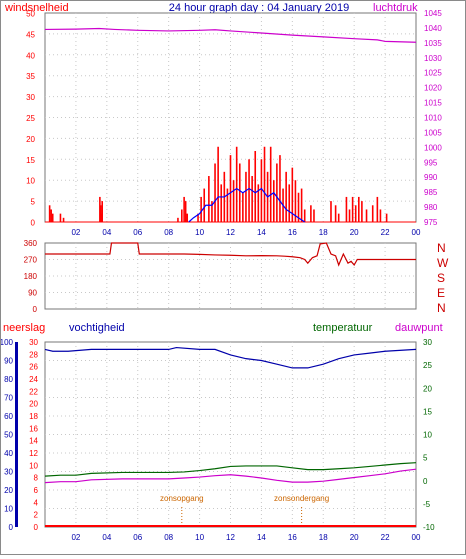 This screenshot has width=466, height=559. I want to click on y-tick-label-humidity: 70, so click(8, 398).